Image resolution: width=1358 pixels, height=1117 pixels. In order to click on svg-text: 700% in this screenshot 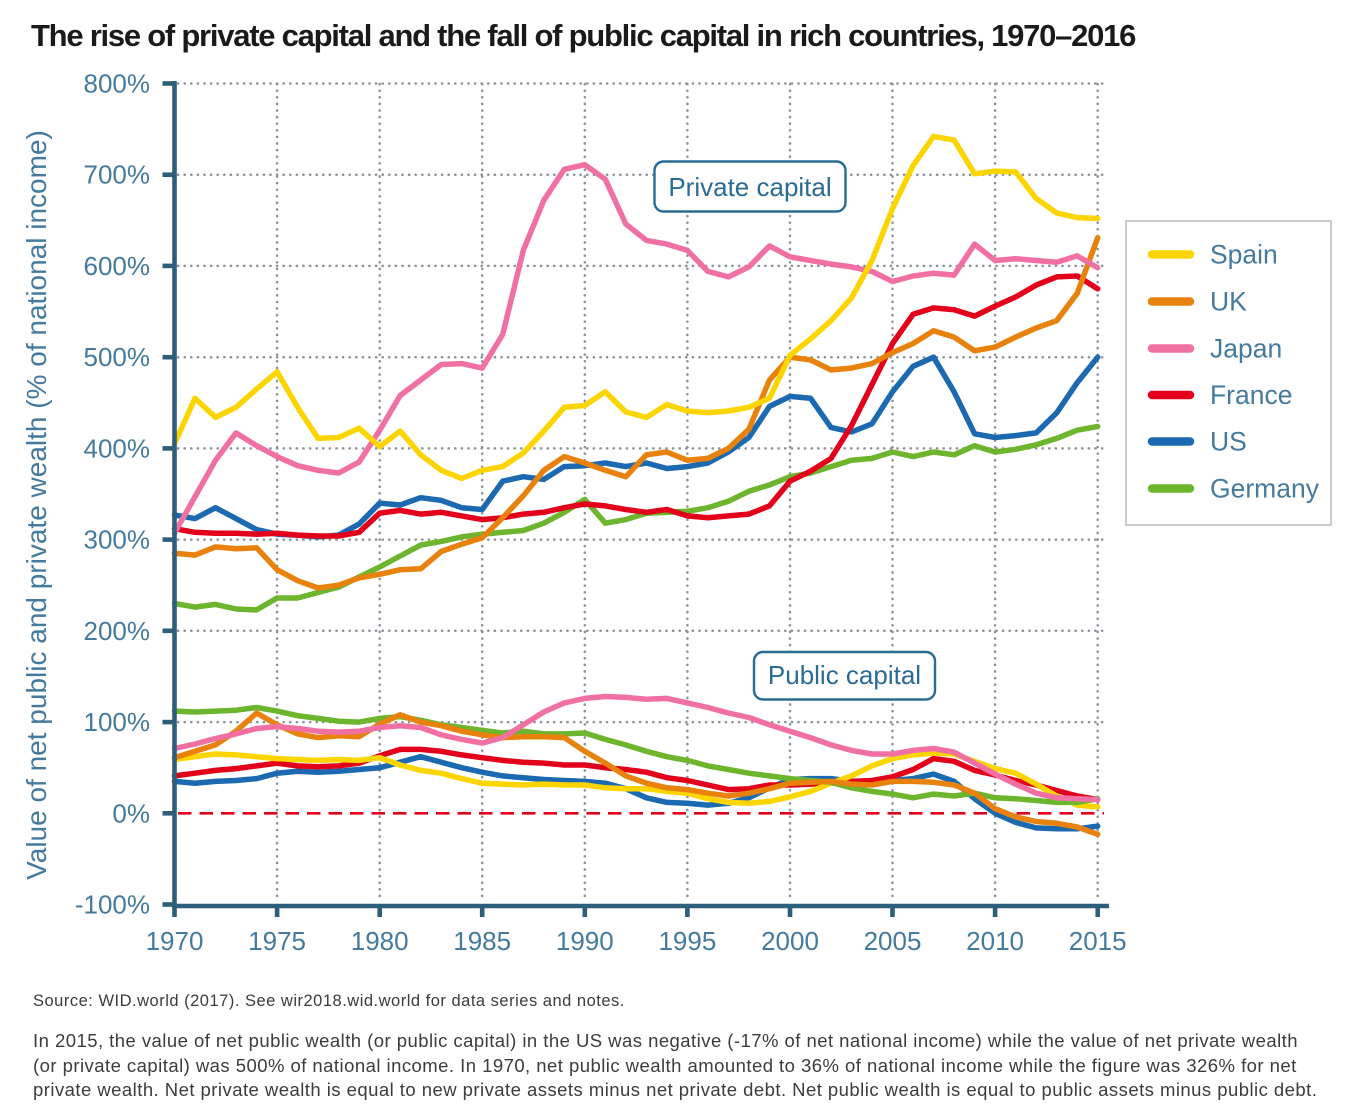, I will do `click(117, 175)`.